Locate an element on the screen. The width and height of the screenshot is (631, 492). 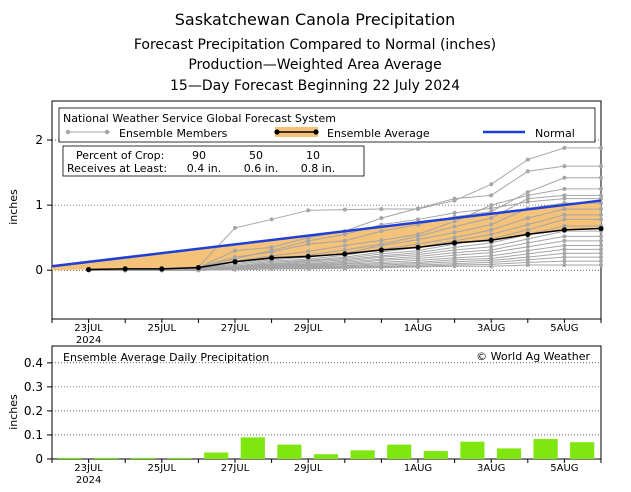
bottom-ytick-label: 0.4 is located at coordinates (33, 363).